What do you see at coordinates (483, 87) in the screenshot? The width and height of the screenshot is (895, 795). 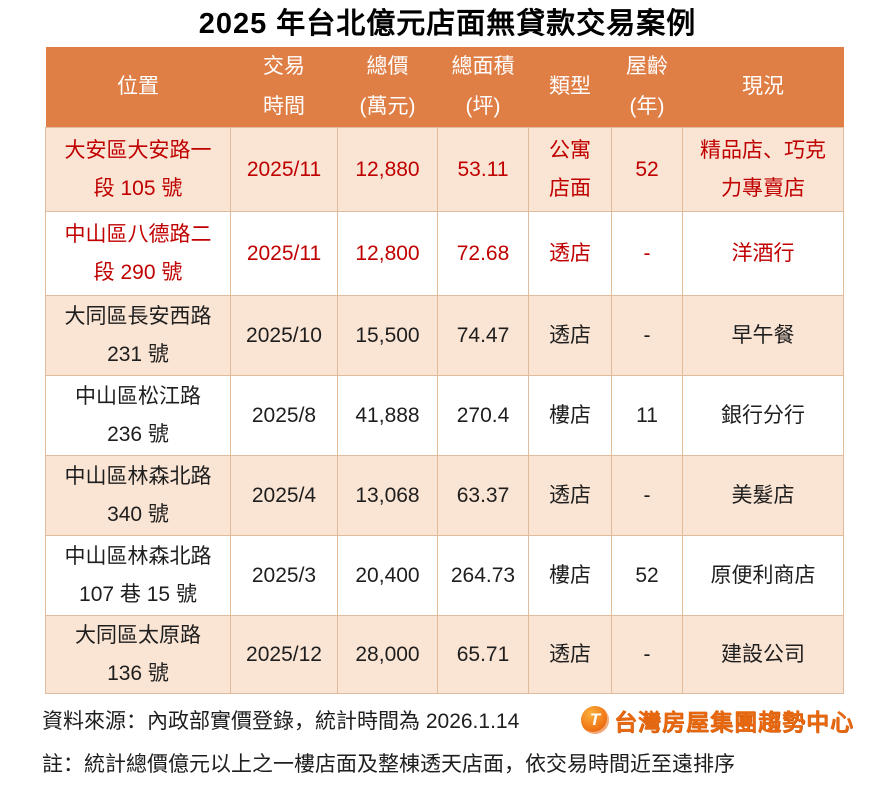 I see `col-header-area: 總面積 (坪)` at bounding box center [483, 87].